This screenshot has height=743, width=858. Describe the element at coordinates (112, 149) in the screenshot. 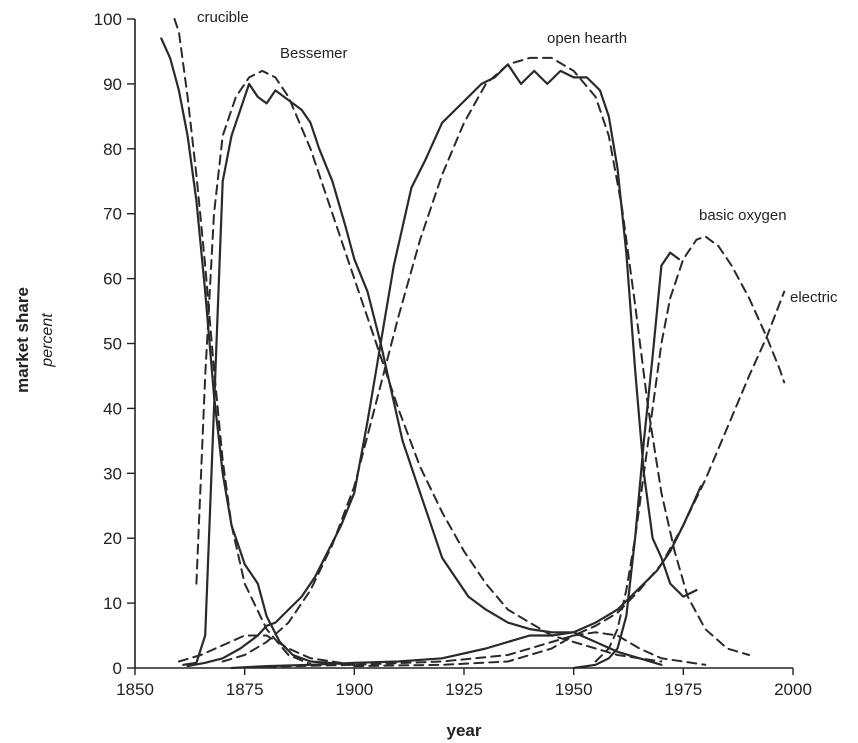

I see `y-tick-label: 80` at that location.